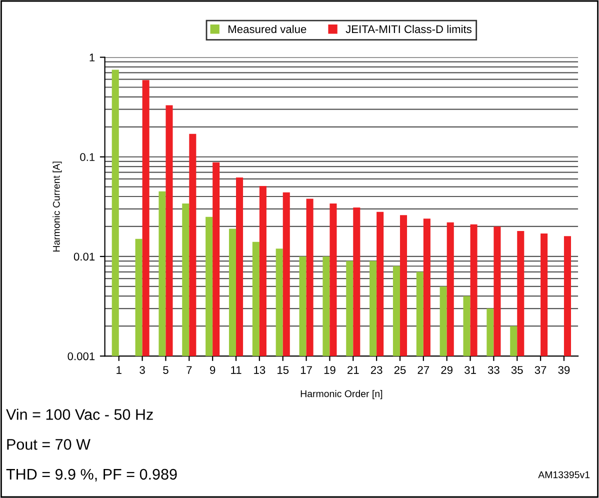  I want to click on x-tick-label: 3, so click(142, 370).